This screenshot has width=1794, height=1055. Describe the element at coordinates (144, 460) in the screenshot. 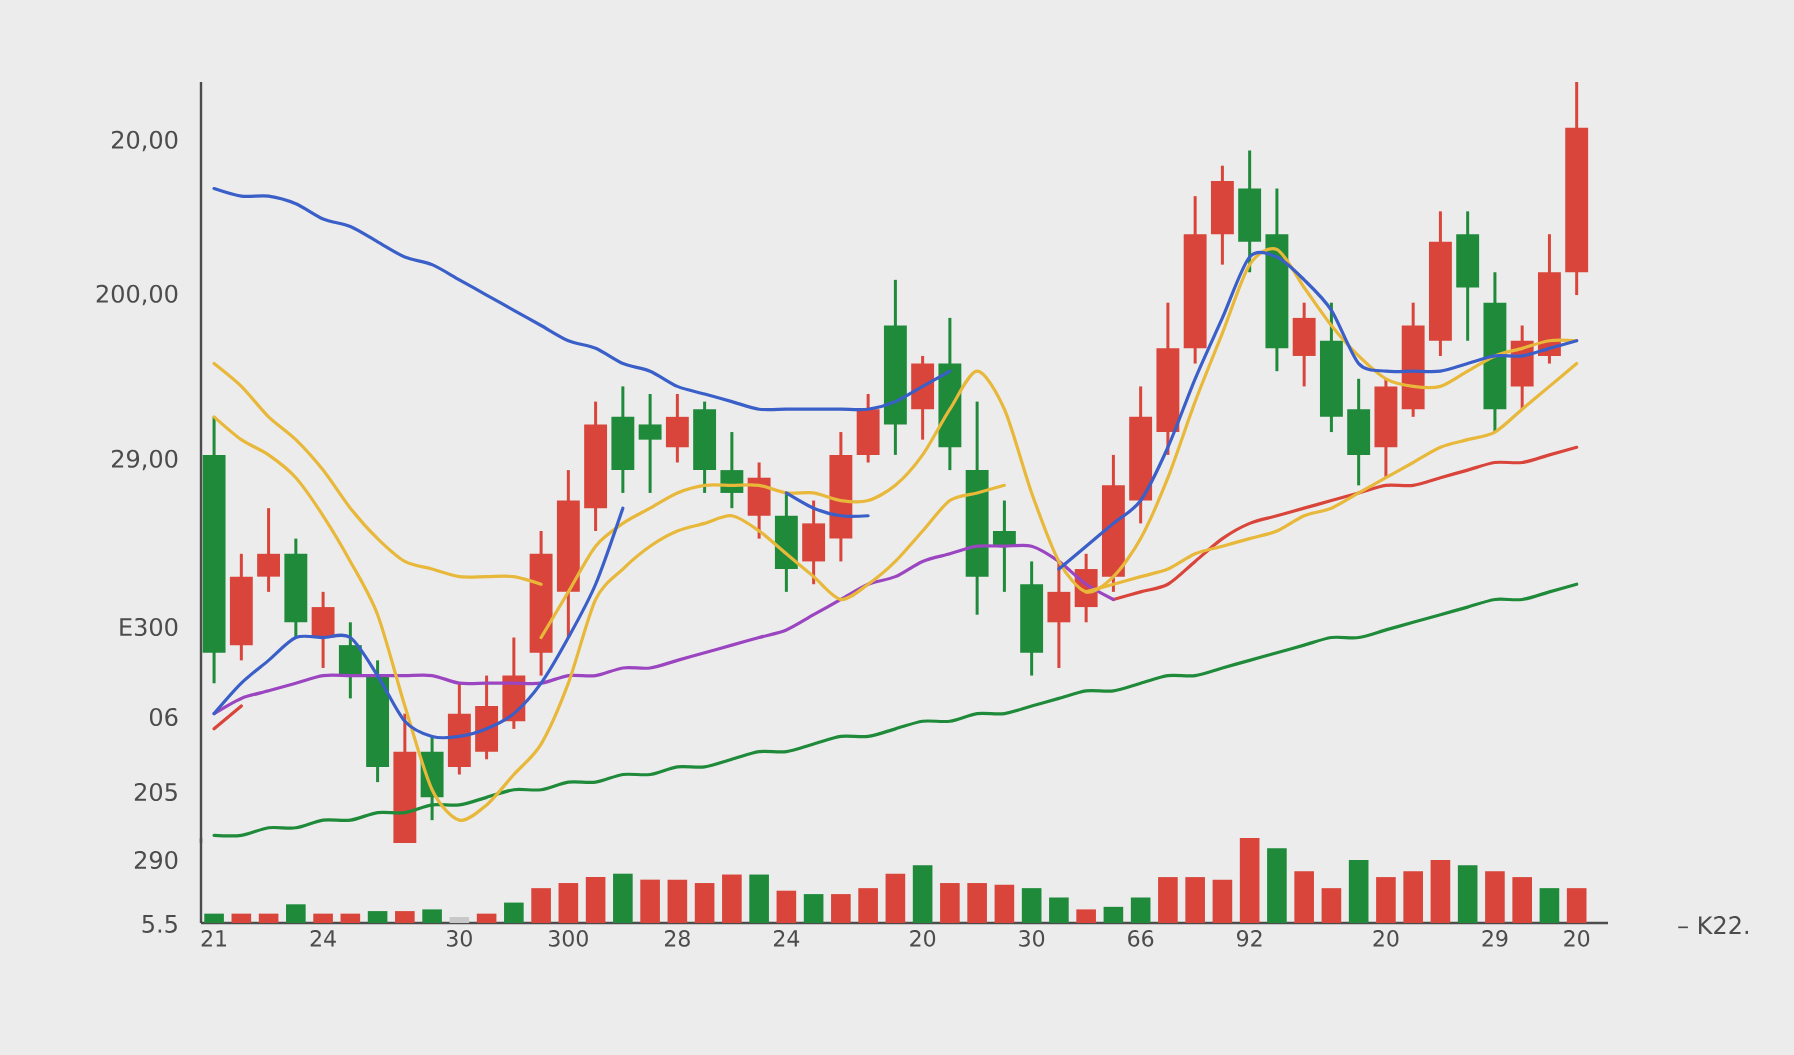

I see `text: 29,00` at that location.